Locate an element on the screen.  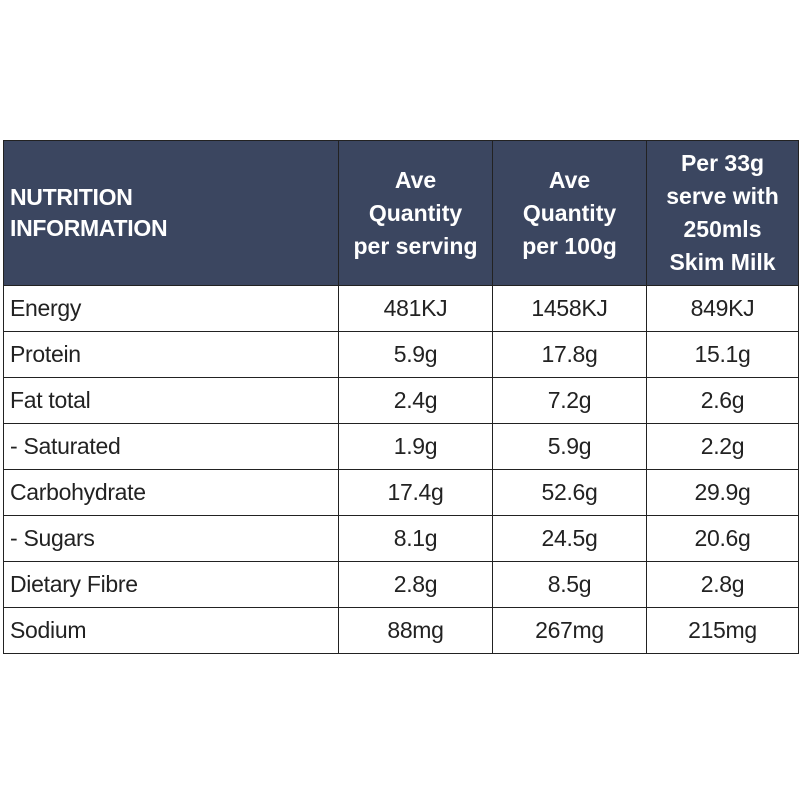
header-per-serving: Ave Quantity per serving is located at coordinates (415, 213).